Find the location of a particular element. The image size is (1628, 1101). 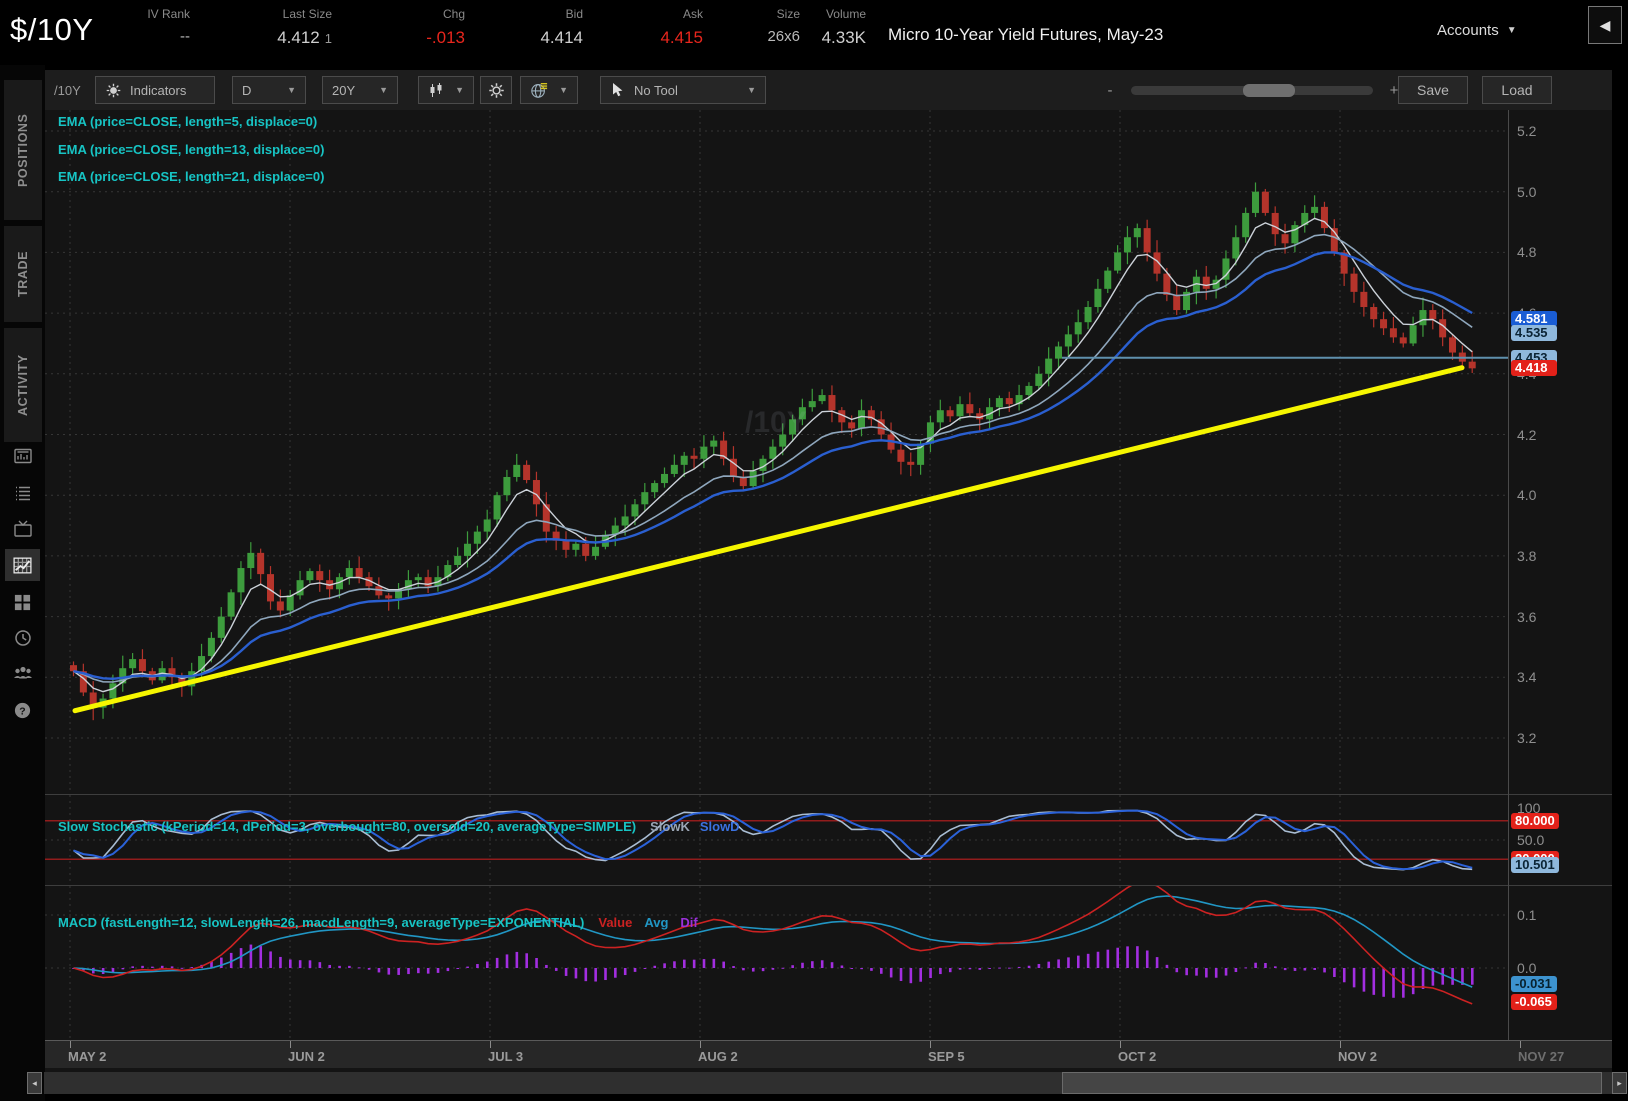

symbol-title: $/10Y is located at coordinates (52, 29).